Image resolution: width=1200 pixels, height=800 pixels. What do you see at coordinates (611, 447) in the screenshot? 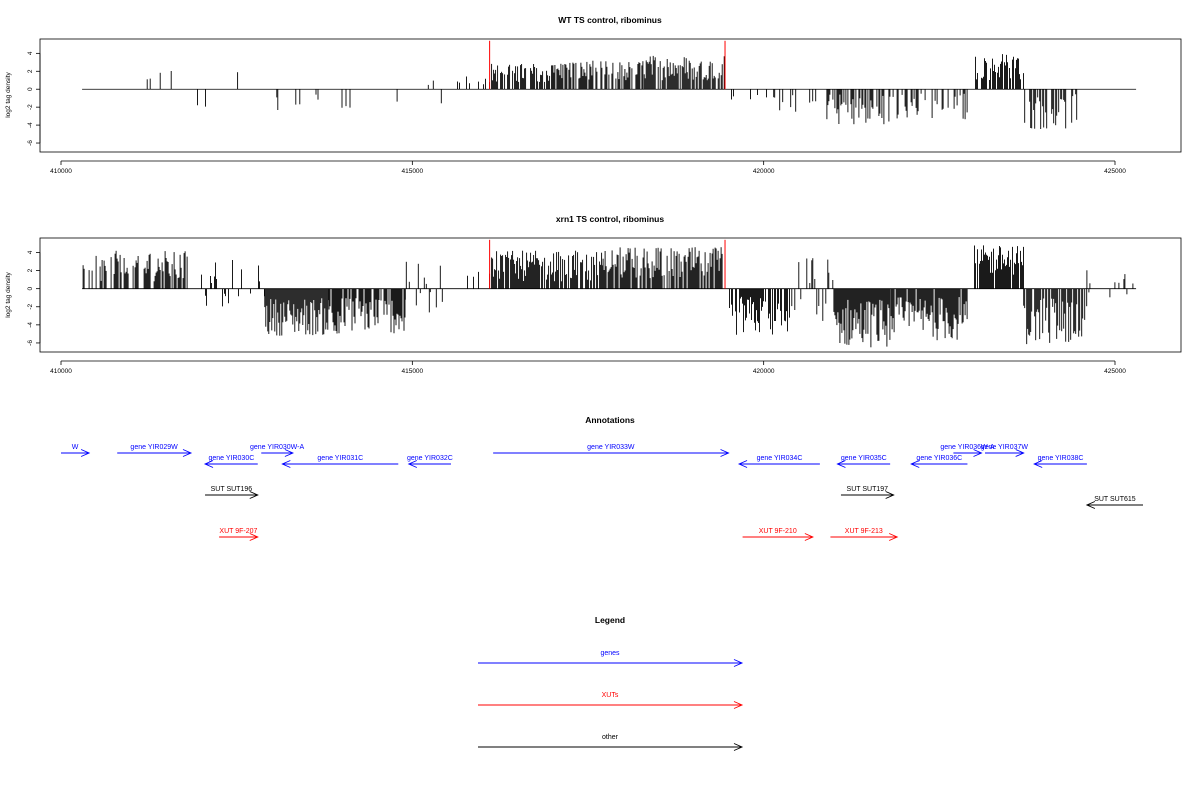
I see `annotation-label: gene YIR033W` at bounding box center [611, 447].